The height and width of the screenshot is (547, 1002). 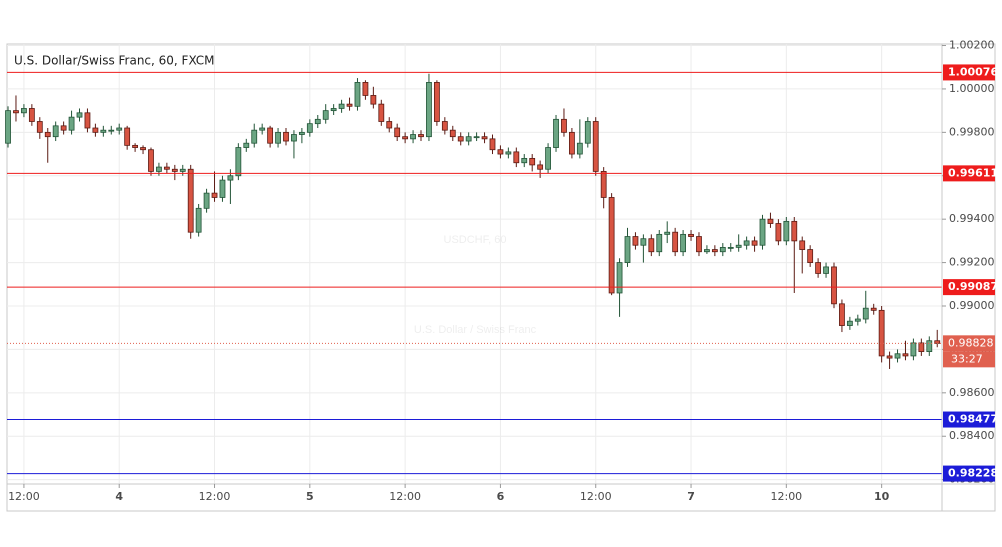 I want to click on level-label: 0.98477, so click(x=973, y=419).